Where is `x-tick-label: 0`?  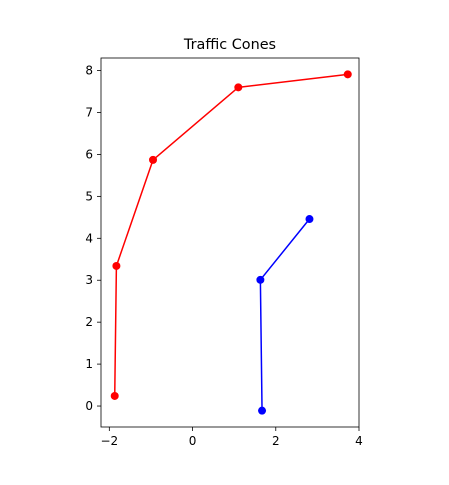
x-tick-label: 0 is located at coordinates (193, 441).